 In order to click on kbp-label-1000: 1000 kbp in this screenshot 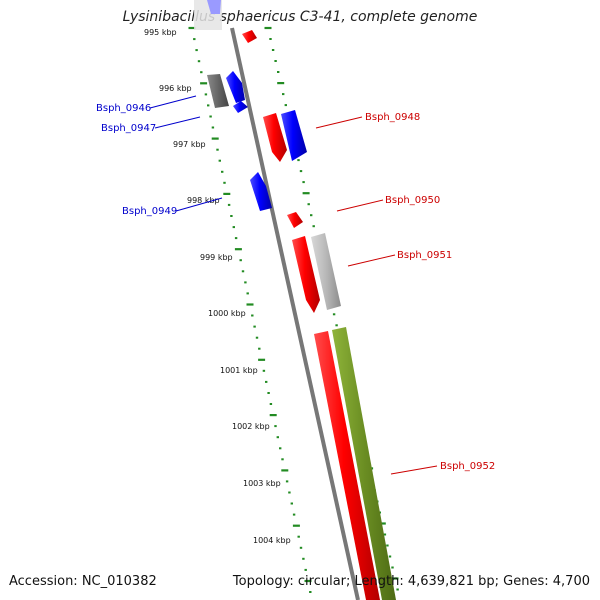, I will do `click(227, 313)`.